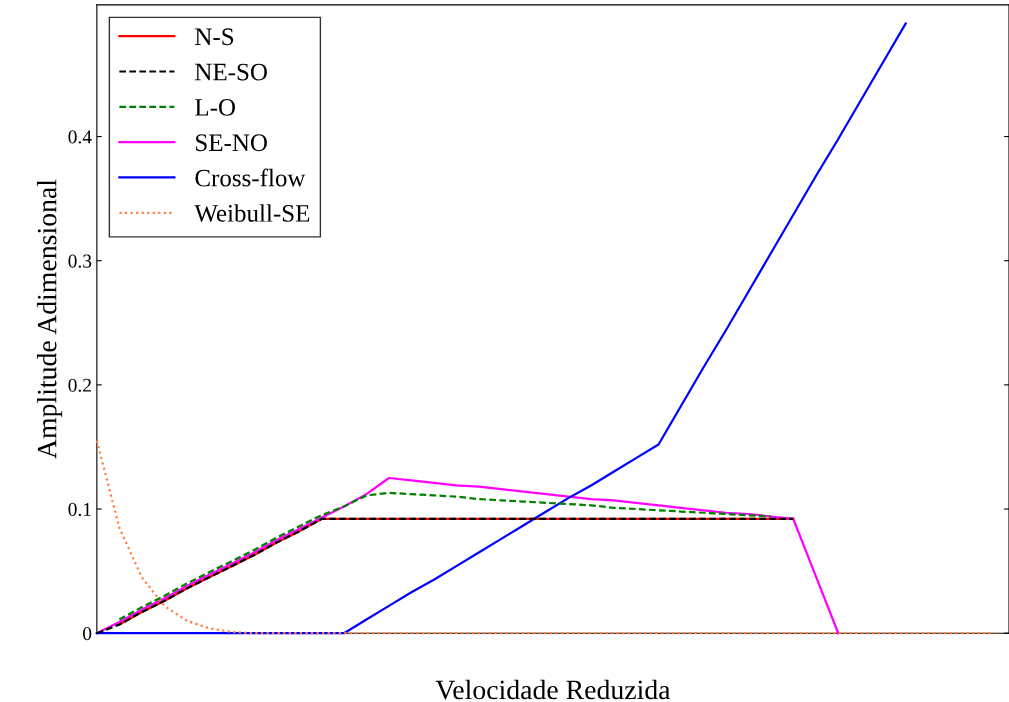  I want to click on x-axis-title: Velocidade Reduzida, so click(553, 689).